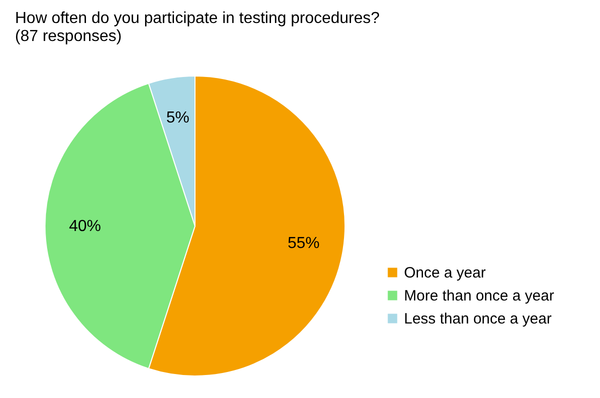 This screenshot has width=600, height=398. I want to click on text: How often do you participate in testing procedures?, so click(197, 18).